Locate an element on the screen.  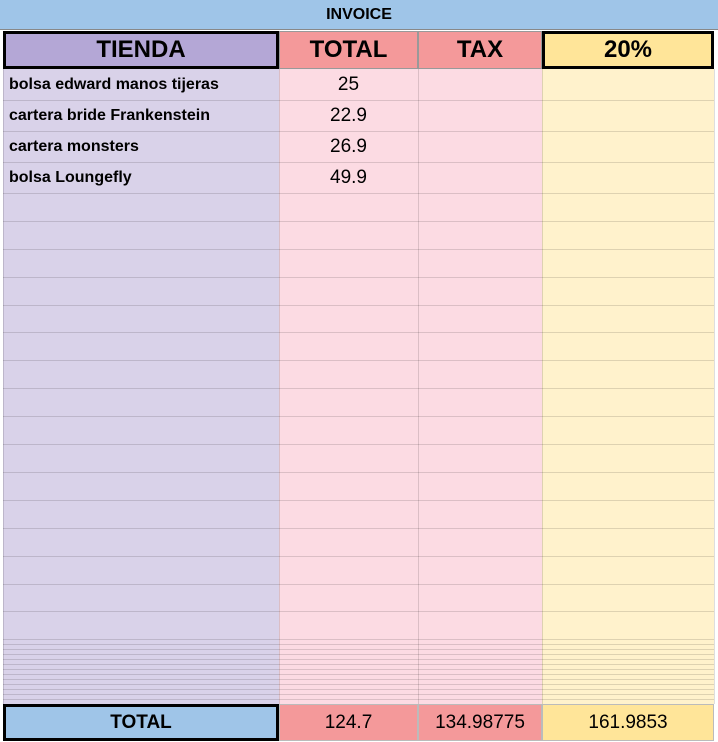
title-cell: INVOICE is located at coordinates (359, 15).